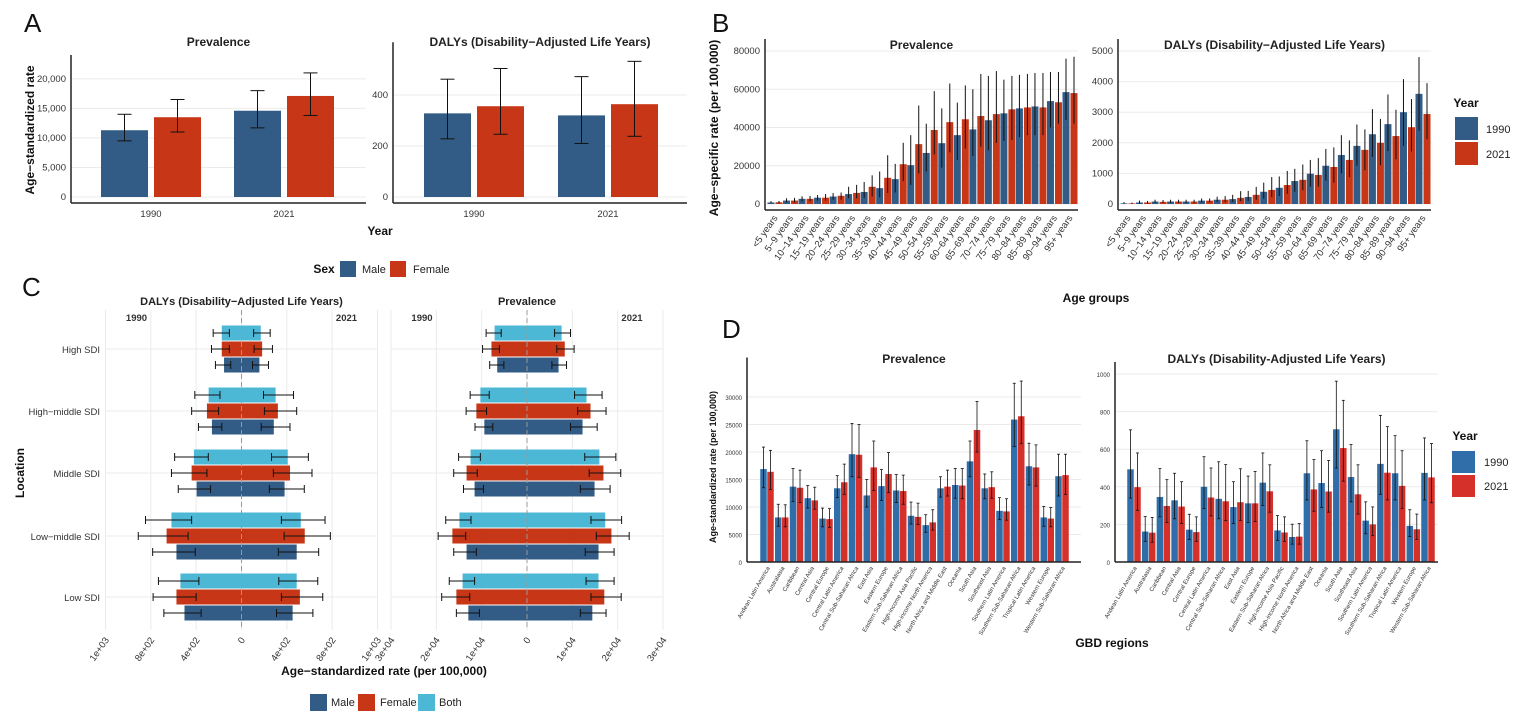  What do you see at coordinates (731, 329) in the screenshot?
I see `panel-label-d: D` at bounding box center [731, 329].